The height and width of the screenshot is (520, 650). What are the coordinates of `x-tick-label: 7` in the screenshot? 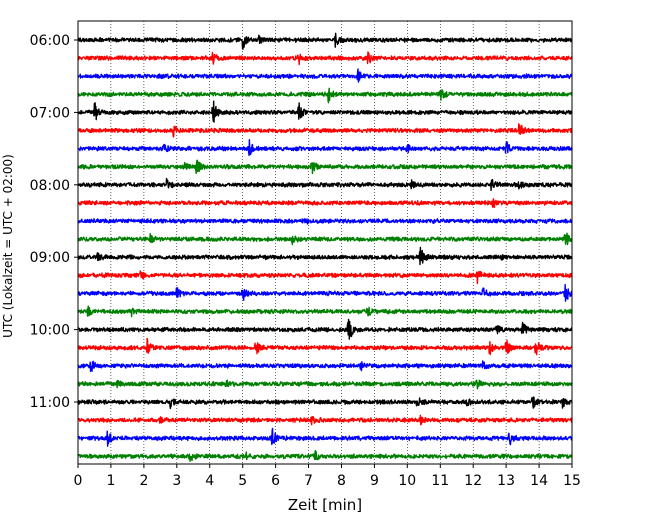 It's located at (308, 481).